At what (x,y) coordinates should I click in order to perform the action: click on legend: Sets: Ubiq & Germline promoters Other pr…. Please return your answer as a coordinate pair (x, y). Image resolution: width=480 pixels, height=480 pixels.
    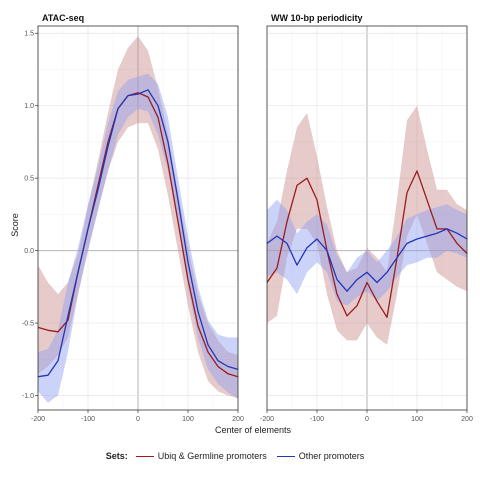
    Looking at the image, I should click on (240, 456).